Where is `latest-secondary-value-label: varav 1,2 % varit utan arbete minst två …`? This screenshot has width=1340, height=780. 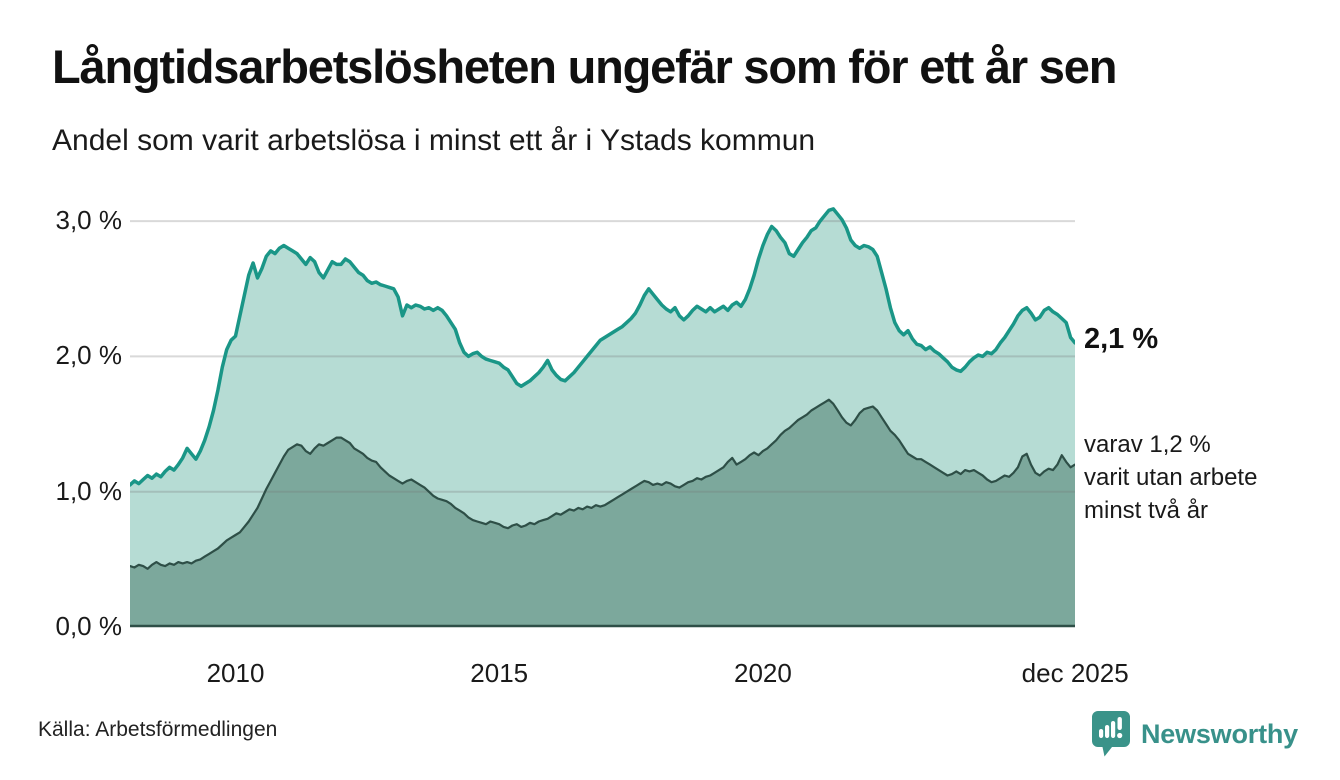
latest-secondary-value-label: varav 1,2 % varit utan arbete minst två … is located at coordinates (1171, 478).